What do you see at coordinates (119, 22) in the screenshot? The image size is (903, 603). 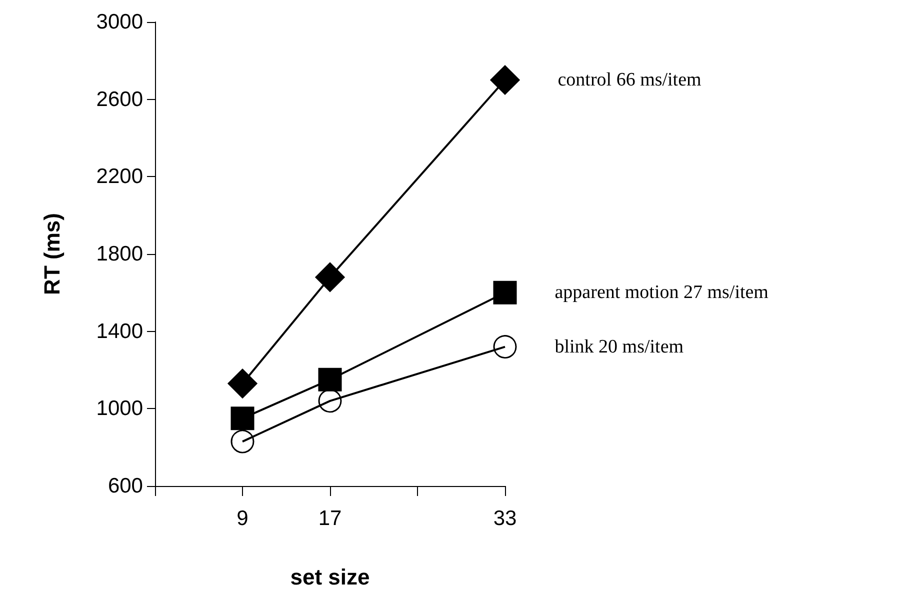 I see `y-tick-label: 3000` at bounding box center [119, 22].